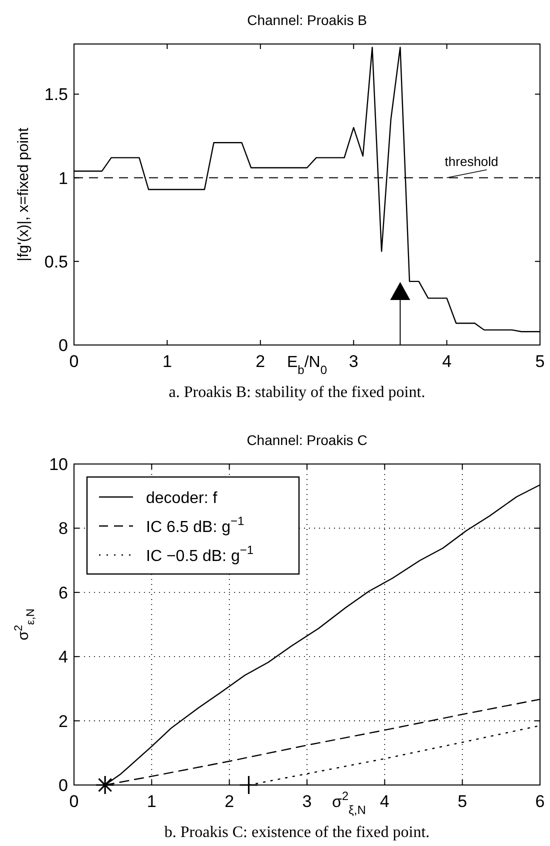  I want to click on y-tick-label: 2, so click(63, 721).